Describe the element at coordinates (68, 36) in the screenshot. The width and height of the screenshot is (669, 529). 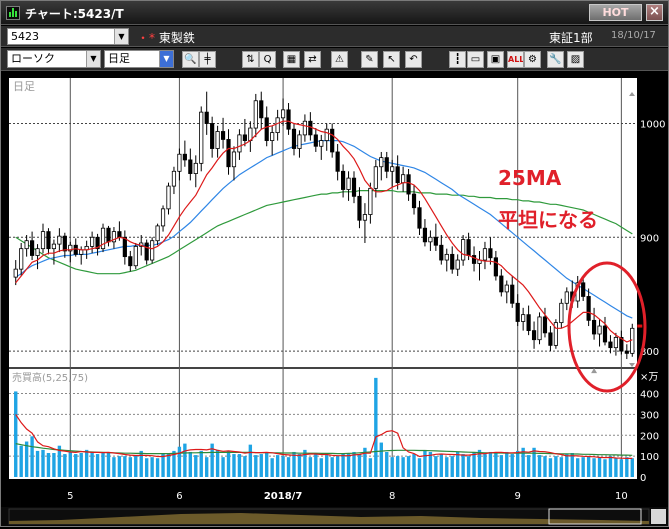
I see `symbol-code-input: 5423 ▼` at that location.